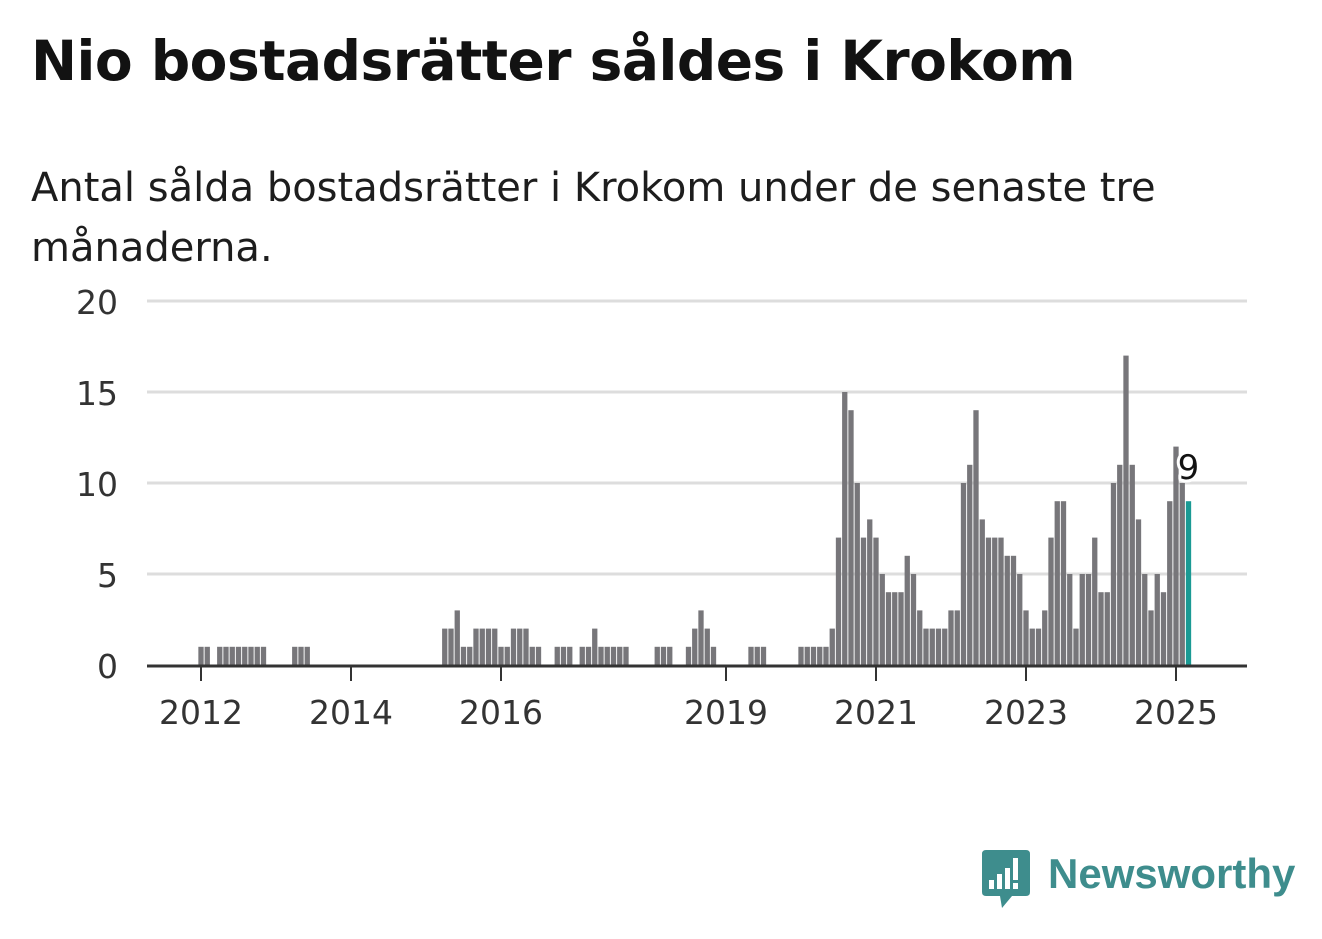 This screenshot has width=1322, height=939. I want to click on x-tick-label: 2025, so click(1176, 712).